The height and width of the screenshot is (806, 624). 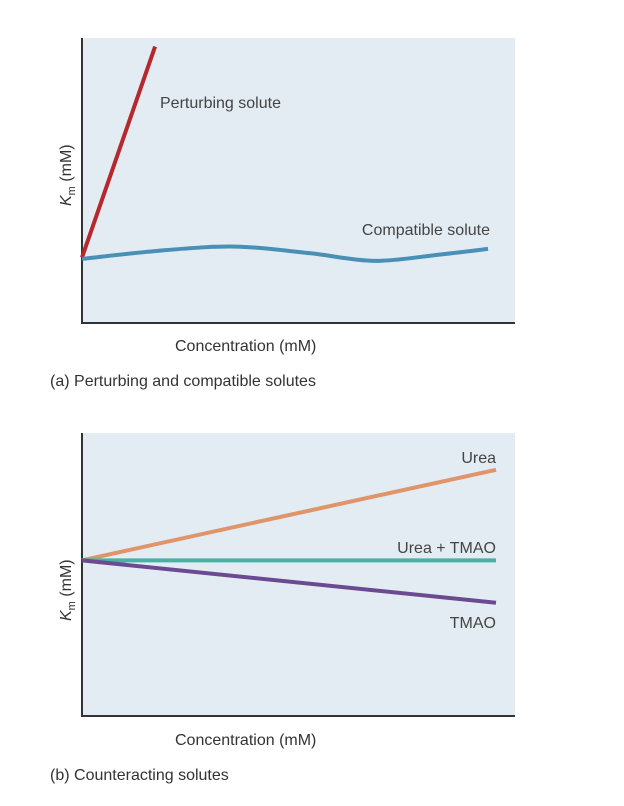 I want to click on chart-b-ylabel-main: K, so click(x=66, y=615).